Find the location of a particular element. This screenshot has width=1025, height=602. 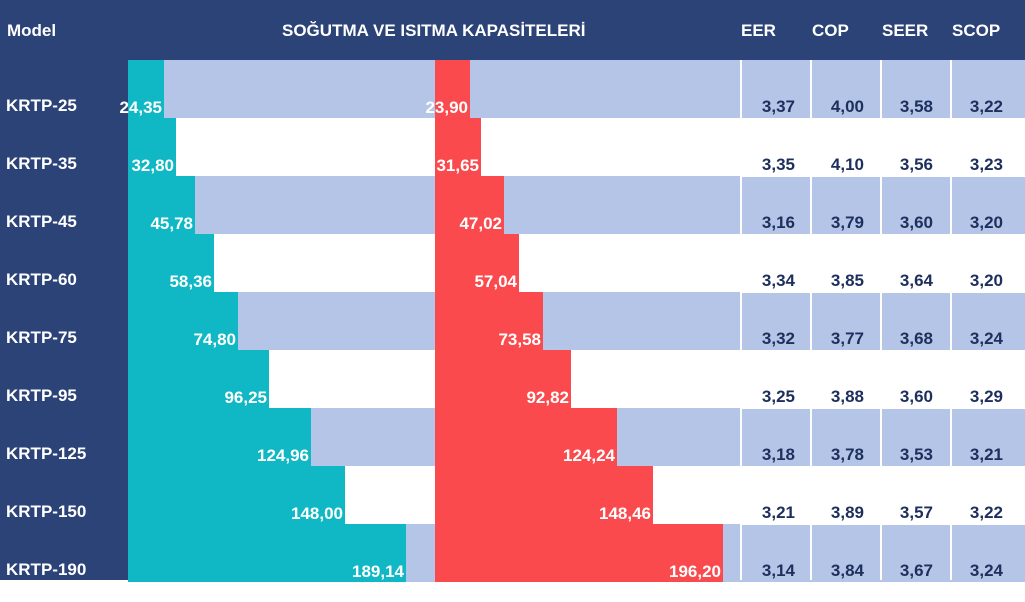

cop-value: 3,77 is located at coordinates (847, 338).